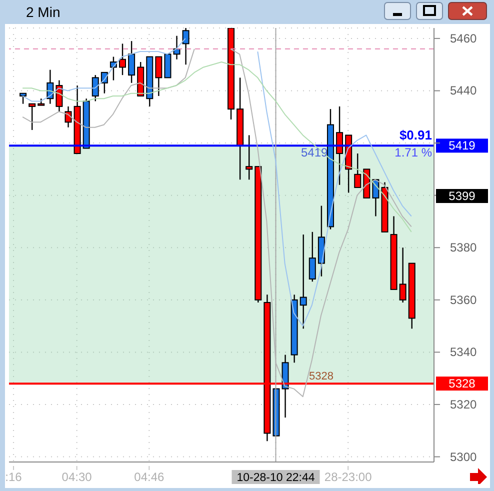 This screenshot has width=494, height=491. What do you see at coordinates (464, 404) in the screenshot?
I see `y-tick-label: 5320` at bounding box center [464, 404].